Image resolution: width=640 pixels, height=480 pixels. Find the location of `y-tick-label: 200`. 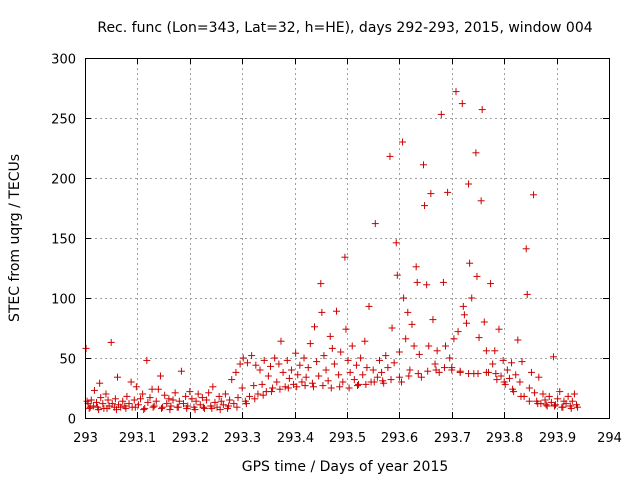

y-tick-label: 200 is located at coordinates (63, 180).